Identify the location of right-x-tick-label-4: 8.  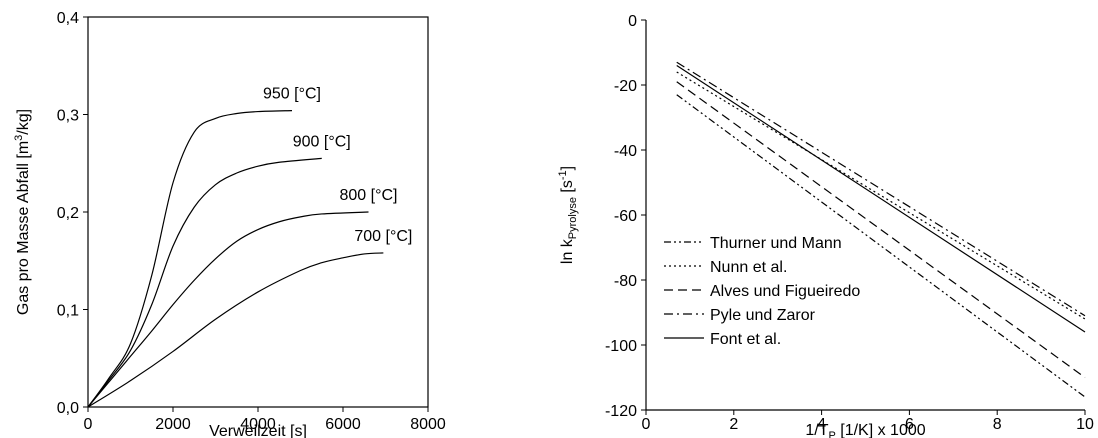
(997, 424).